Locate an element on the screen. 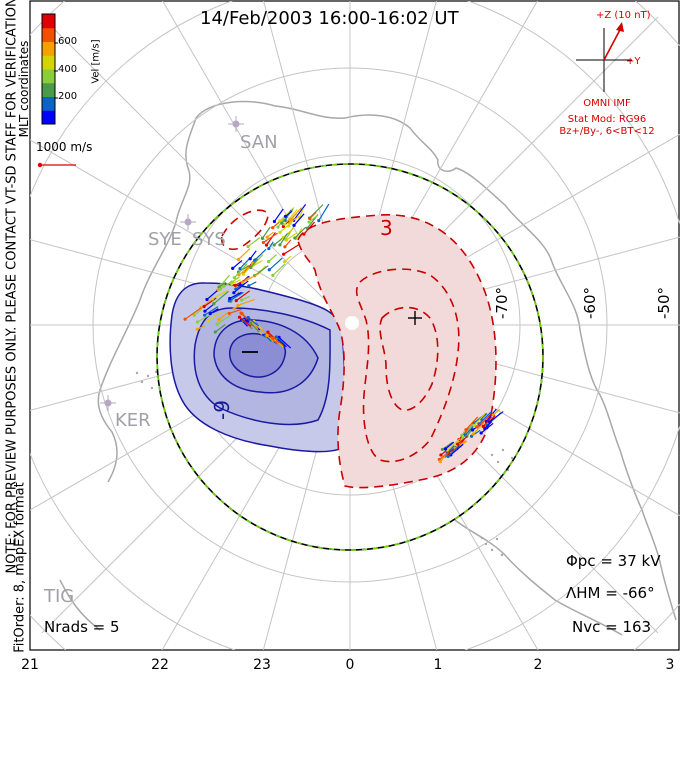 The height and width of the screenshot is (778, 680). imf-y-label: +Y is located at coordinates (633, 61).